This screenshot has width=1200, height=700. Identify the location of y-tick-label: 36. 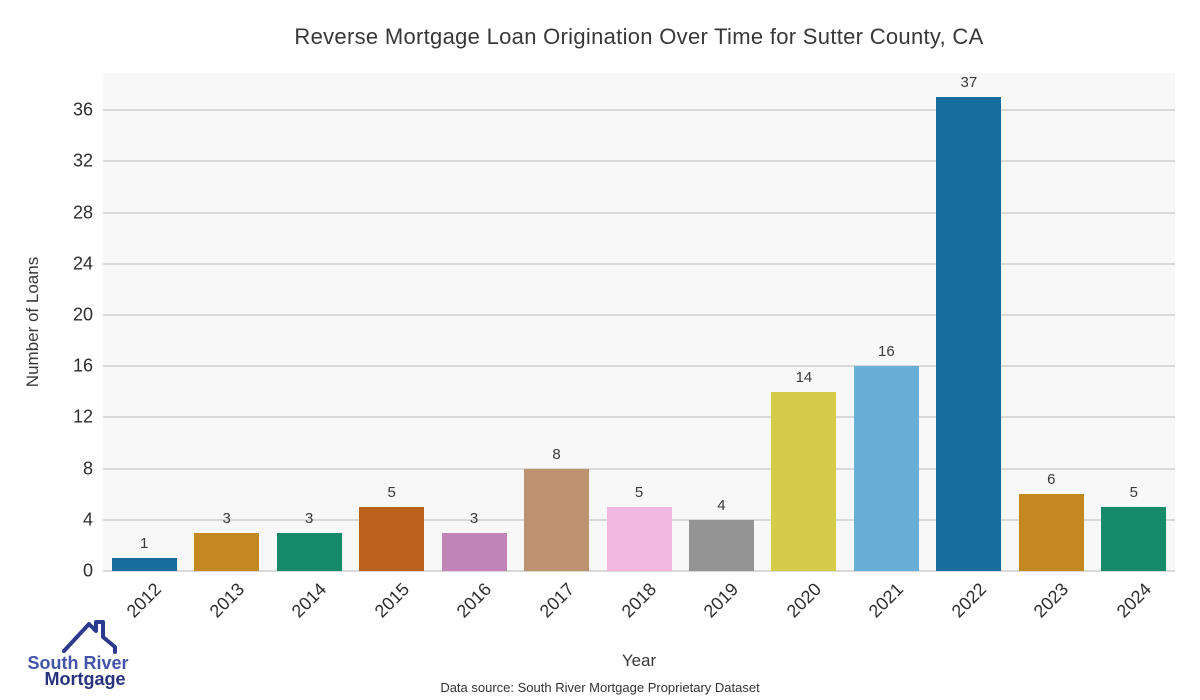
(82, 109).